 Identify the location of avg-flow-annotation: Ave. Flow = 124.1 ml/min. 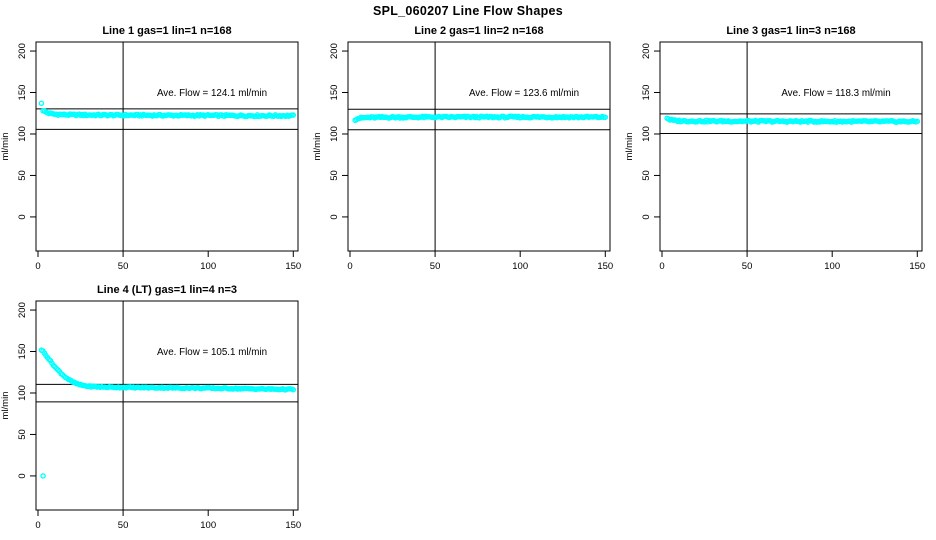
(212, 93).